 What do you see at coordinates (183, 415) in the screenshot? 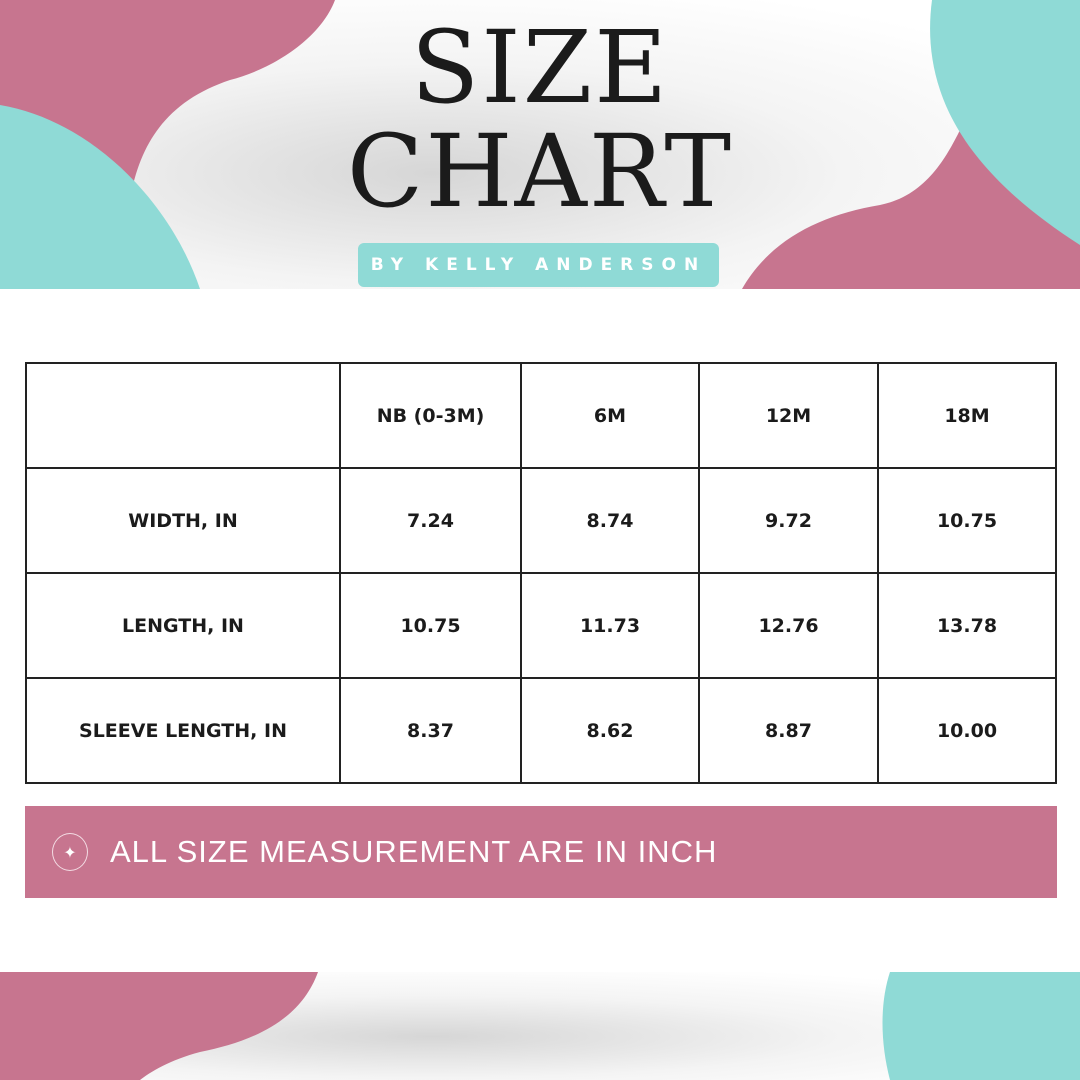
I see `header-cell` at bounding box center [183, 415].